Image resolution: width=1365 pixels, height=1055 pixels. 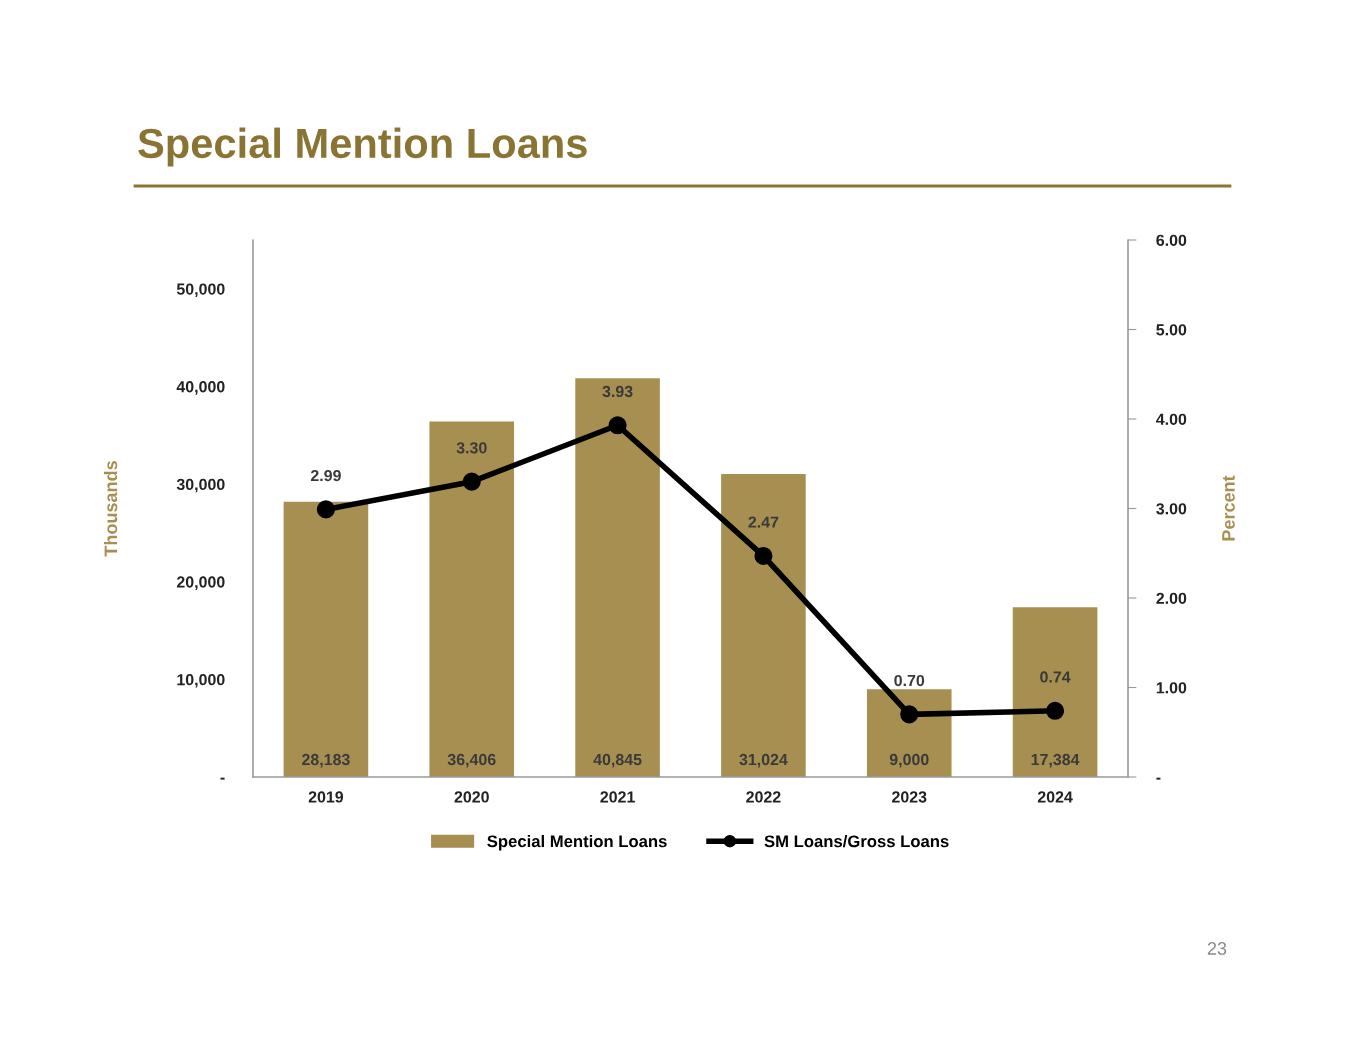 What do you see at coordinates (763, 522) in the screenshot?
I see `data-label: 2.47` at bounding box center [763, 522].